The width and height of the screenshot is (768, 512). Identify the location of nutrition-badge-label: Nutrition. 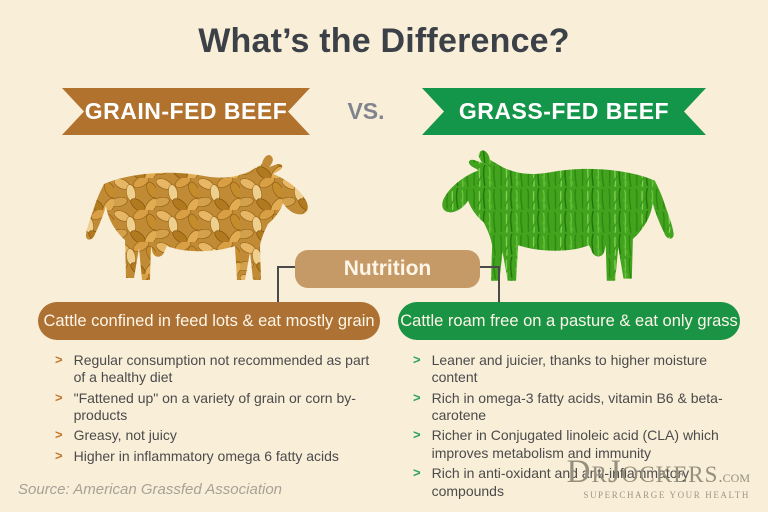
(387, 268).